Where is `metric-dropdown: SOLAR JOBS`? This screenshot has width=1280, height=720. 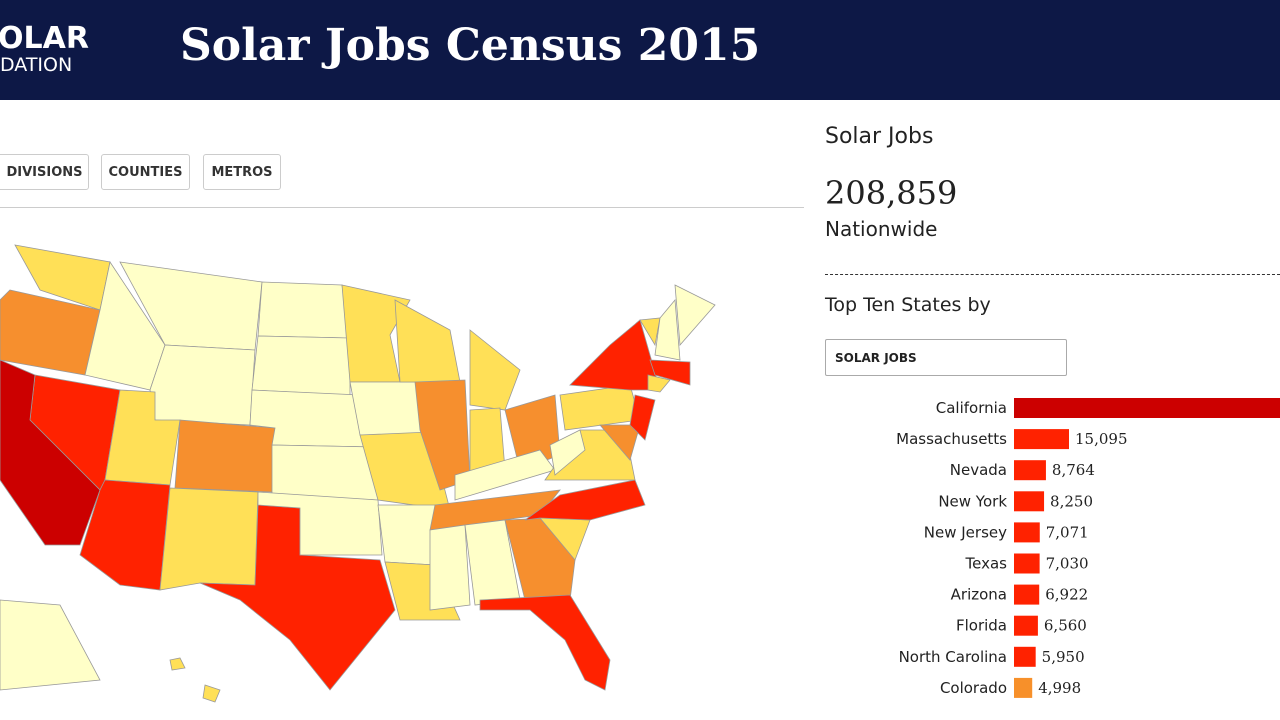 metric-dropdown: SOLAR JOBS is located at coordinates (946, 357).